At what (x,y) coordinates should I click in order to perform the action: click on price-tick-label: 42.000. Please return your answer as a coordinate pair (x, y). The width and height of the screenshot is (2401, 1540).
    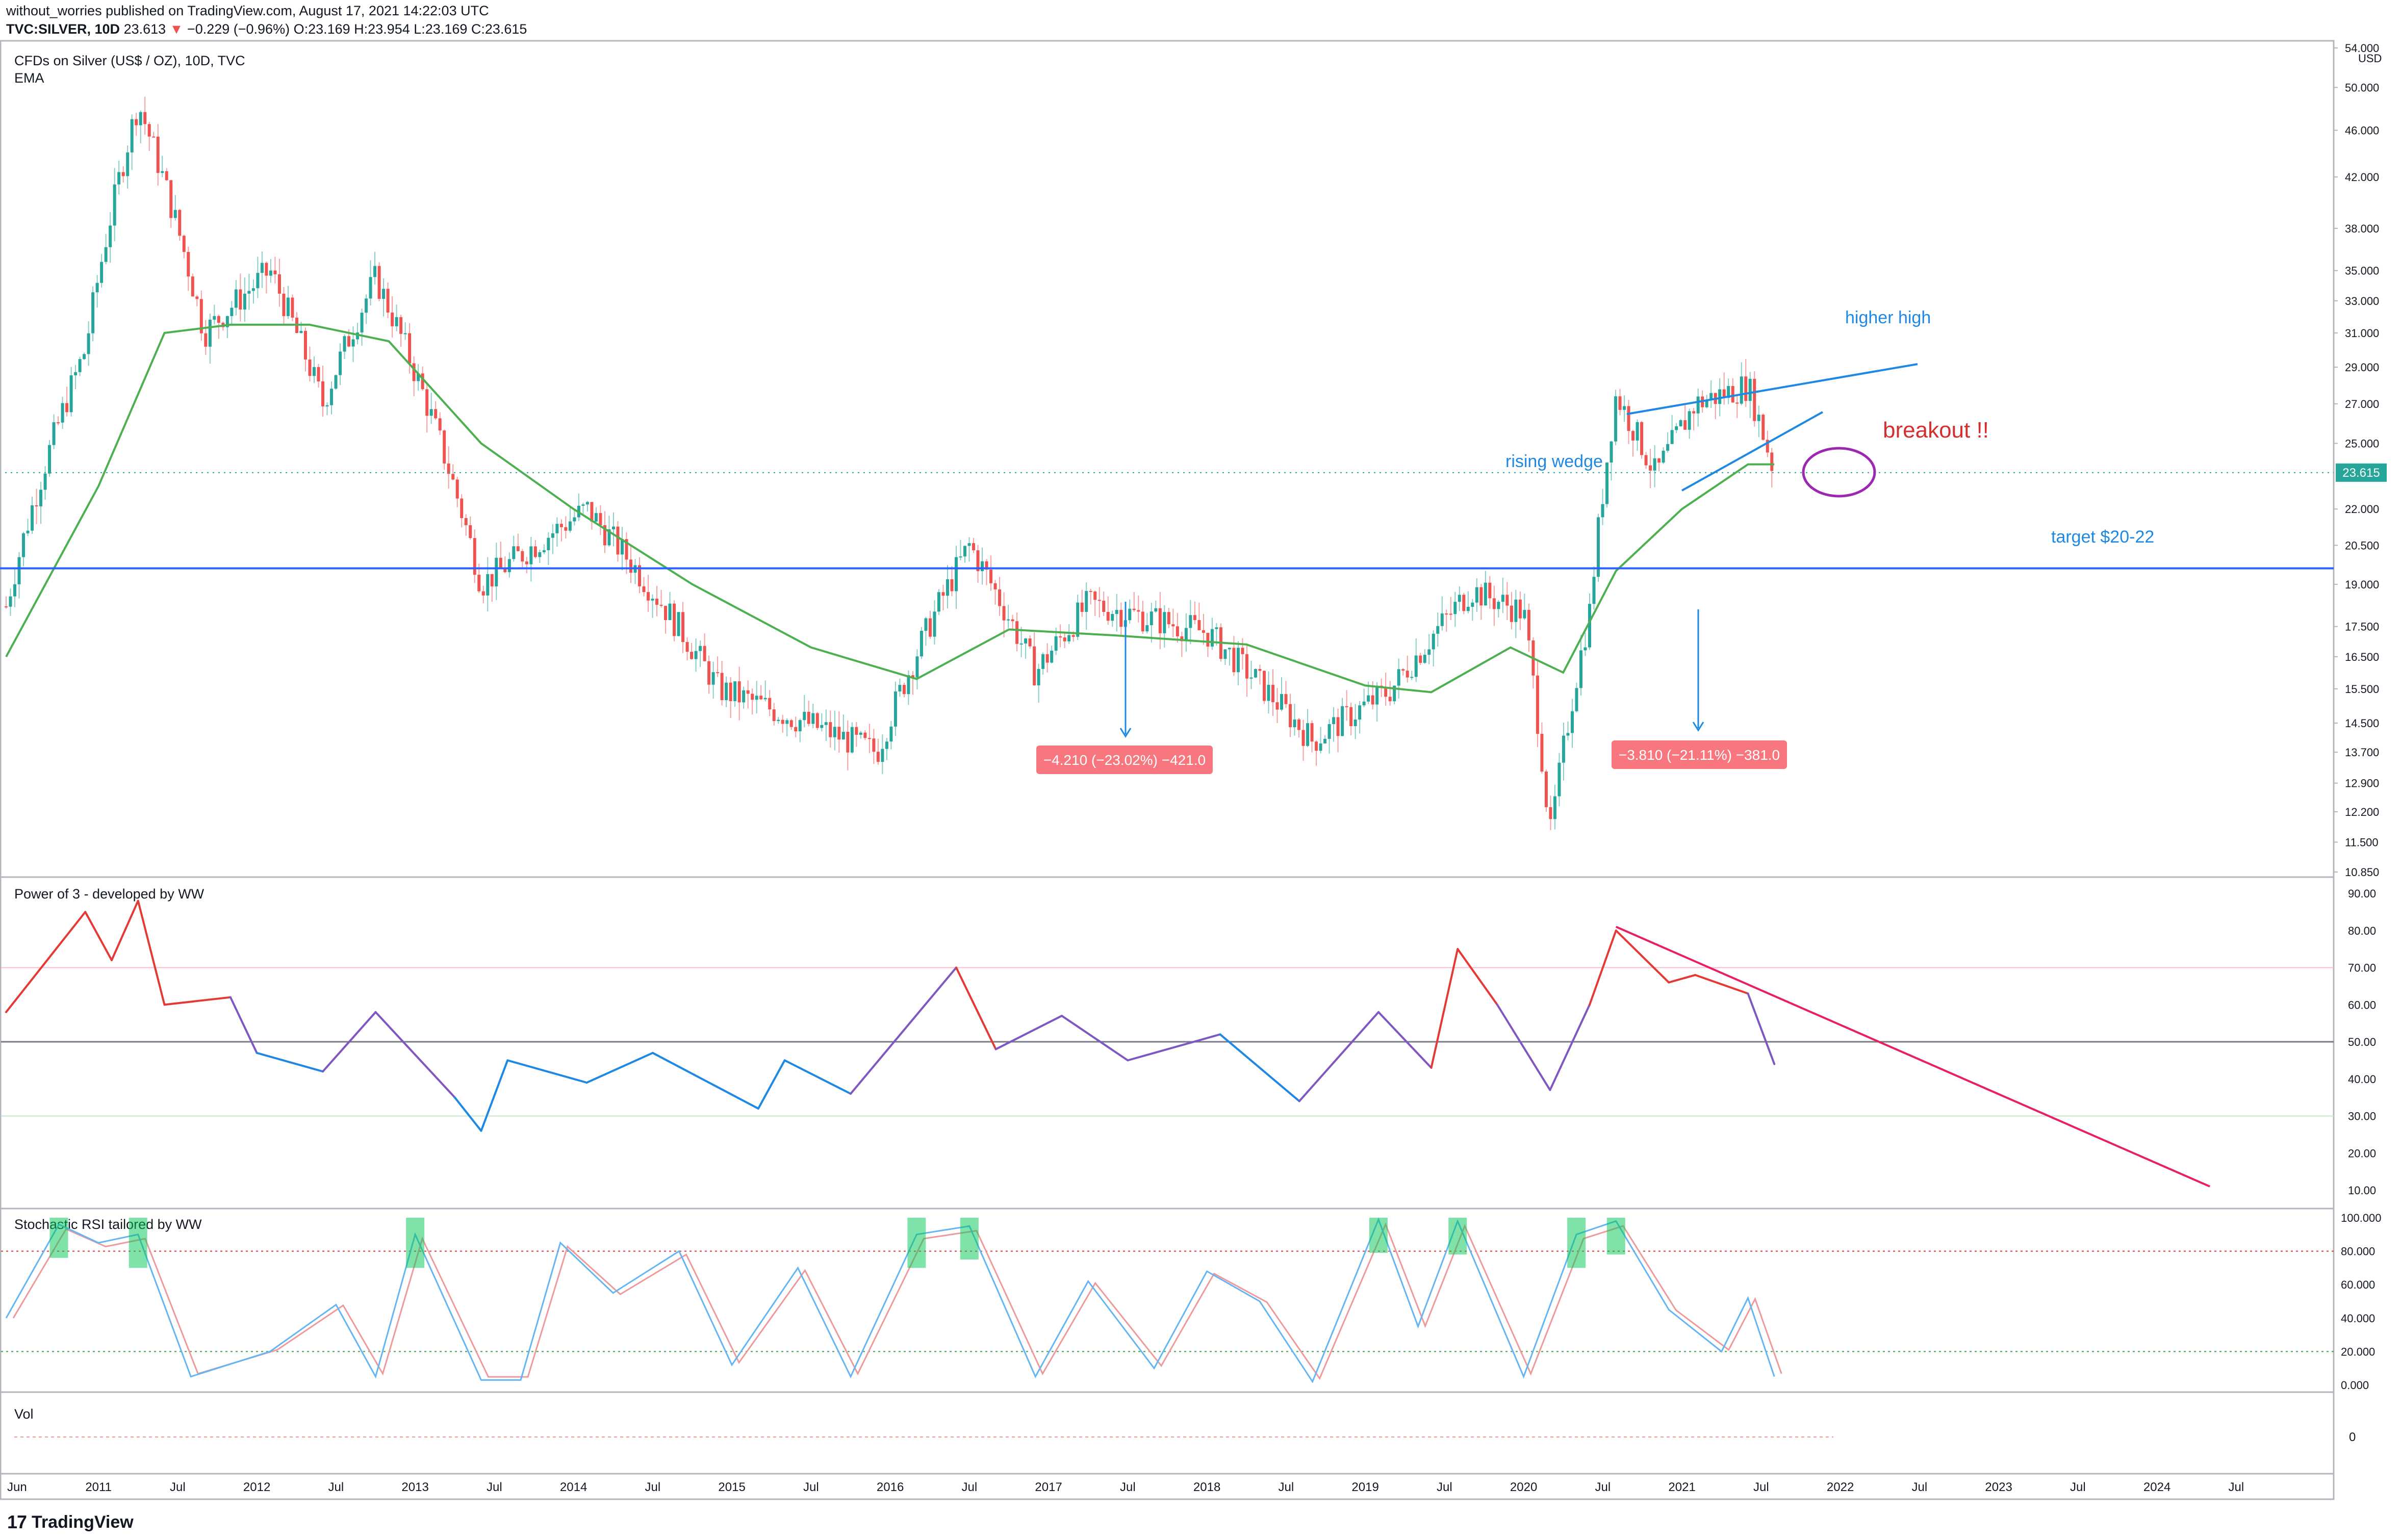
    Looking at the image, I should click on (2362, 178).